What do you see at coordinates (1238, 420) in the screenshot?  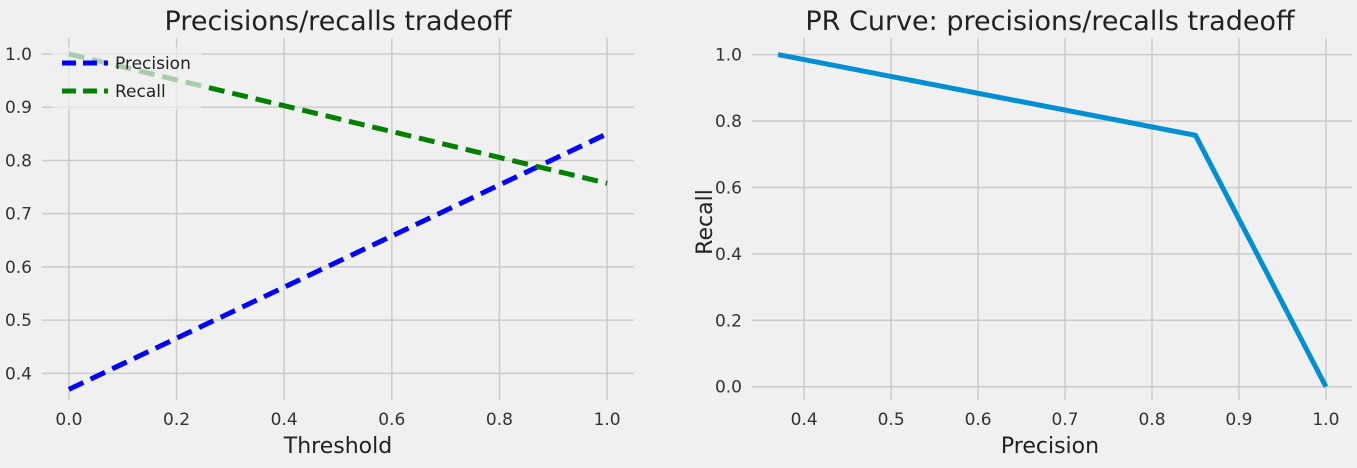 I see `x-tick-label: 0.9` at bounding box center [1238, 420].